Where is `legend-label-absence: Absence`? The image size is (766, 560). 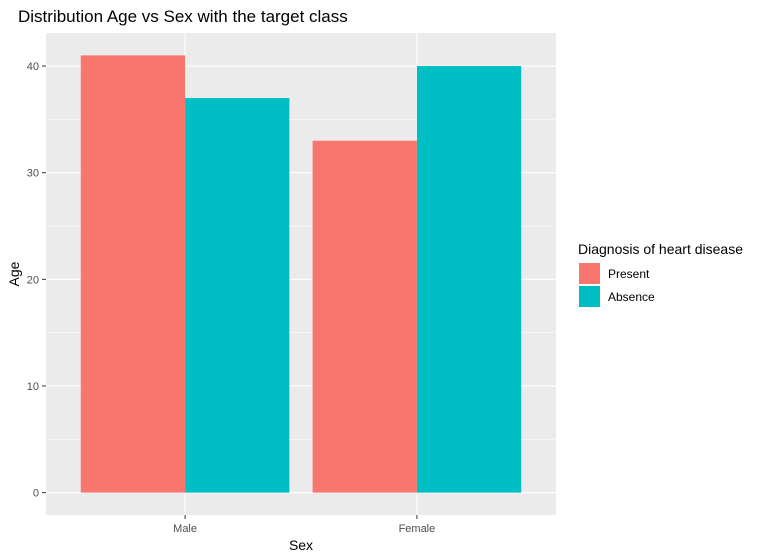
legend-label-absence: Absence is located at coordinates (631, 297).